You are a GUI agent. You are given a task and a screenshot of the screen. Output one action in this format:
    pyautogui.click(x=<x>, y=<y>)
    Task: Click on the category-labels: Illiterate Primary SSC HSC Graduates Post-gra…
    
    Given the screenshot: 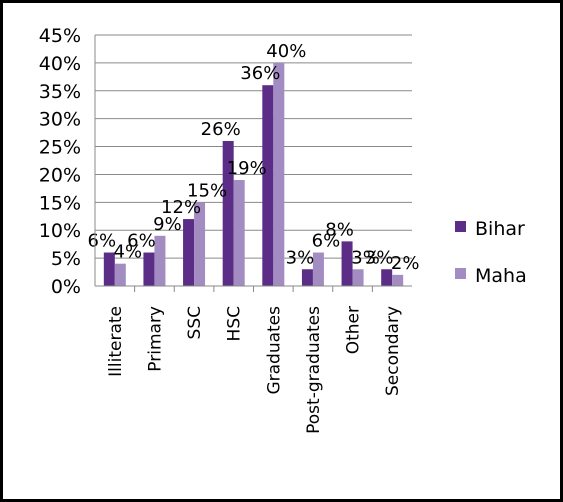 What is the action you would take?
    pyautogui.click(x=254, y=370)
    